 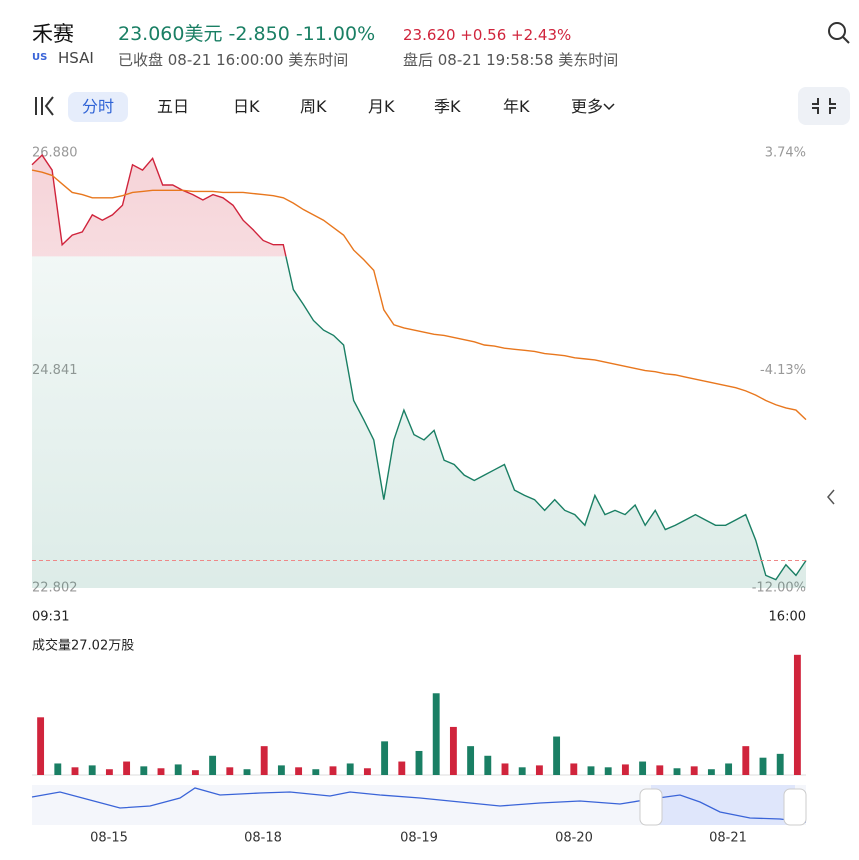 I want to click on last-price: 23.060美元, so click(x=170, y=34).